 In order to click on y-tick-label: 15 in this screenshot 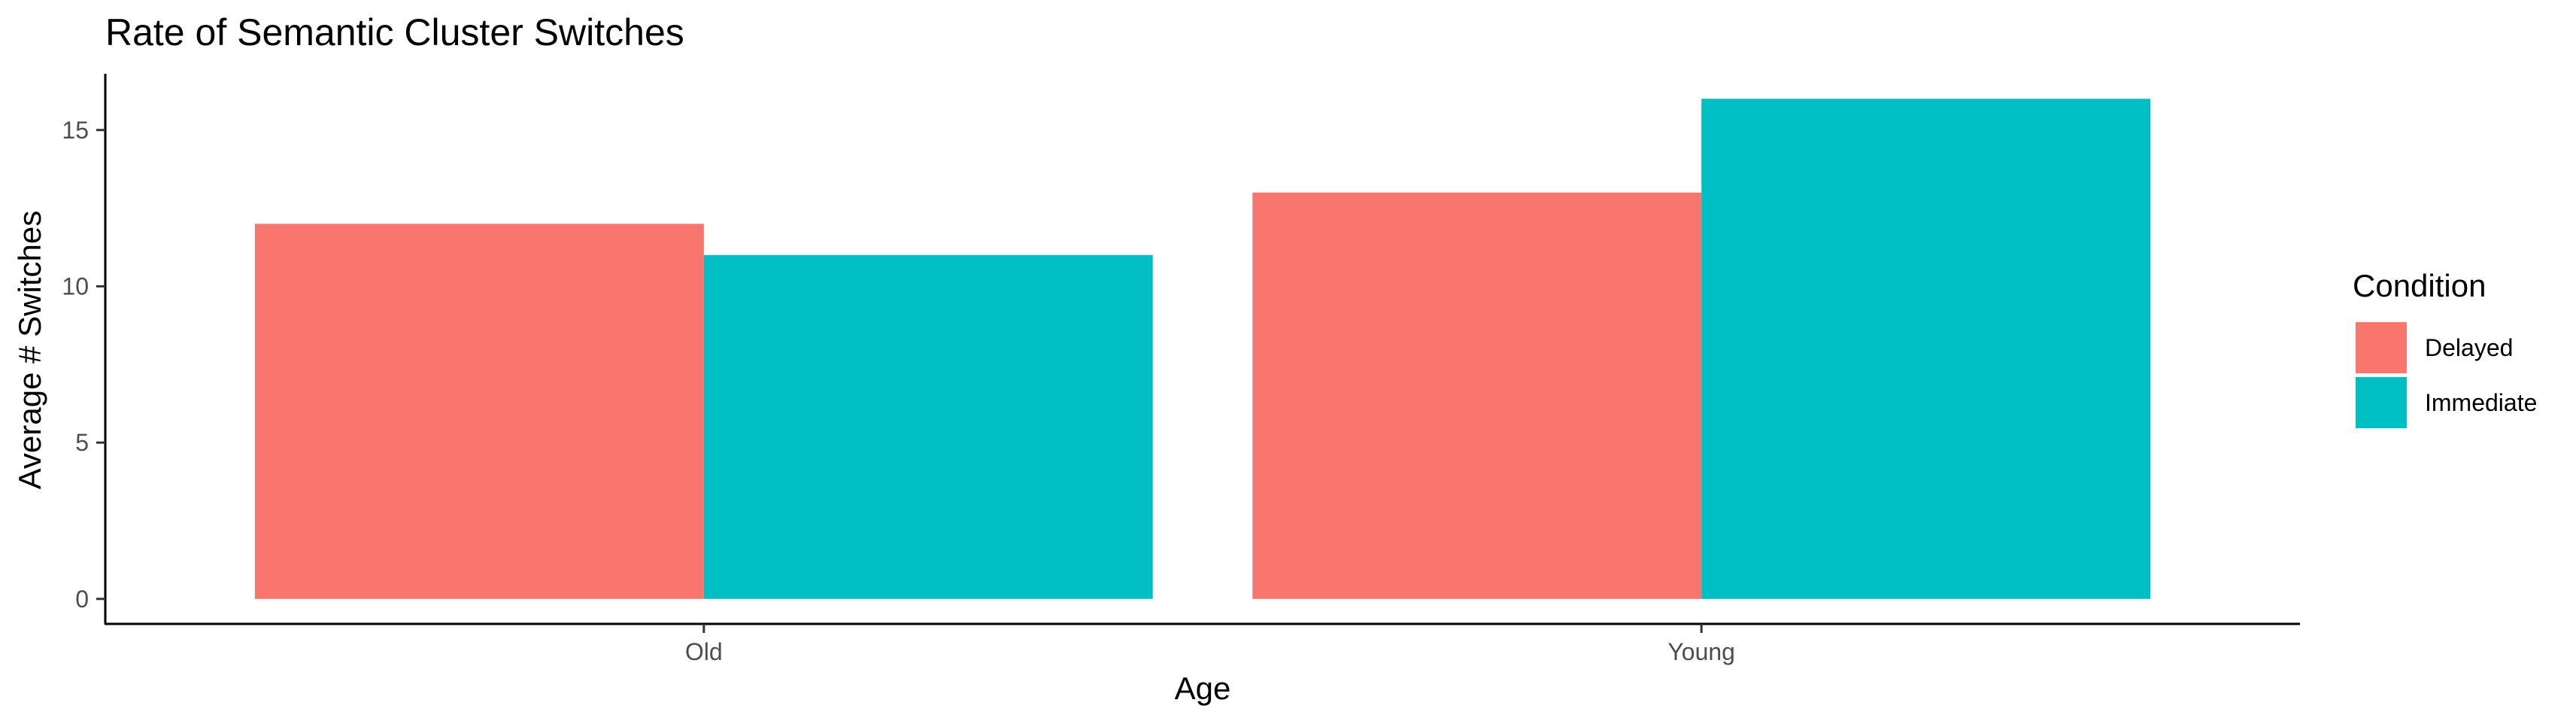, I will do `click(75, 130)`.